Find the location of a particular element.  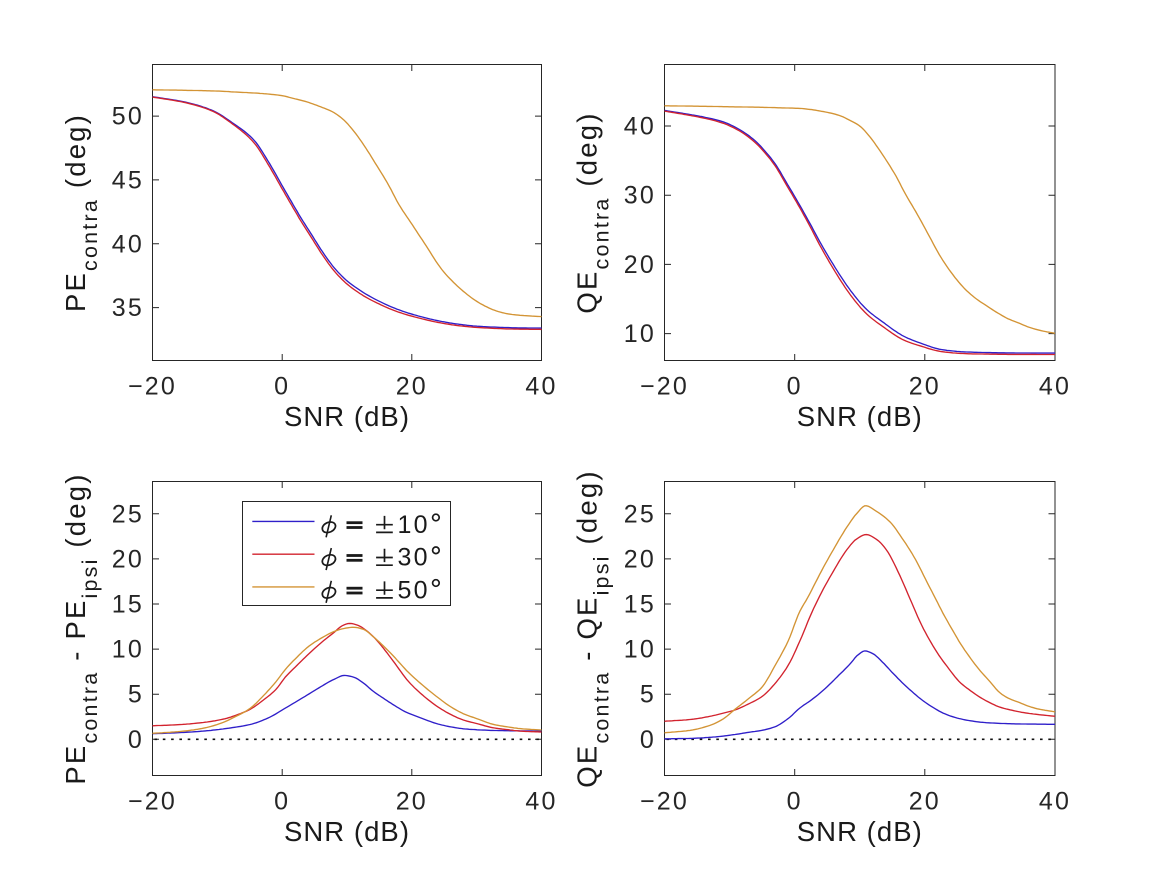

svg-text: PEcontra - PEipsi (deg) is located at coordinates (81, 628).